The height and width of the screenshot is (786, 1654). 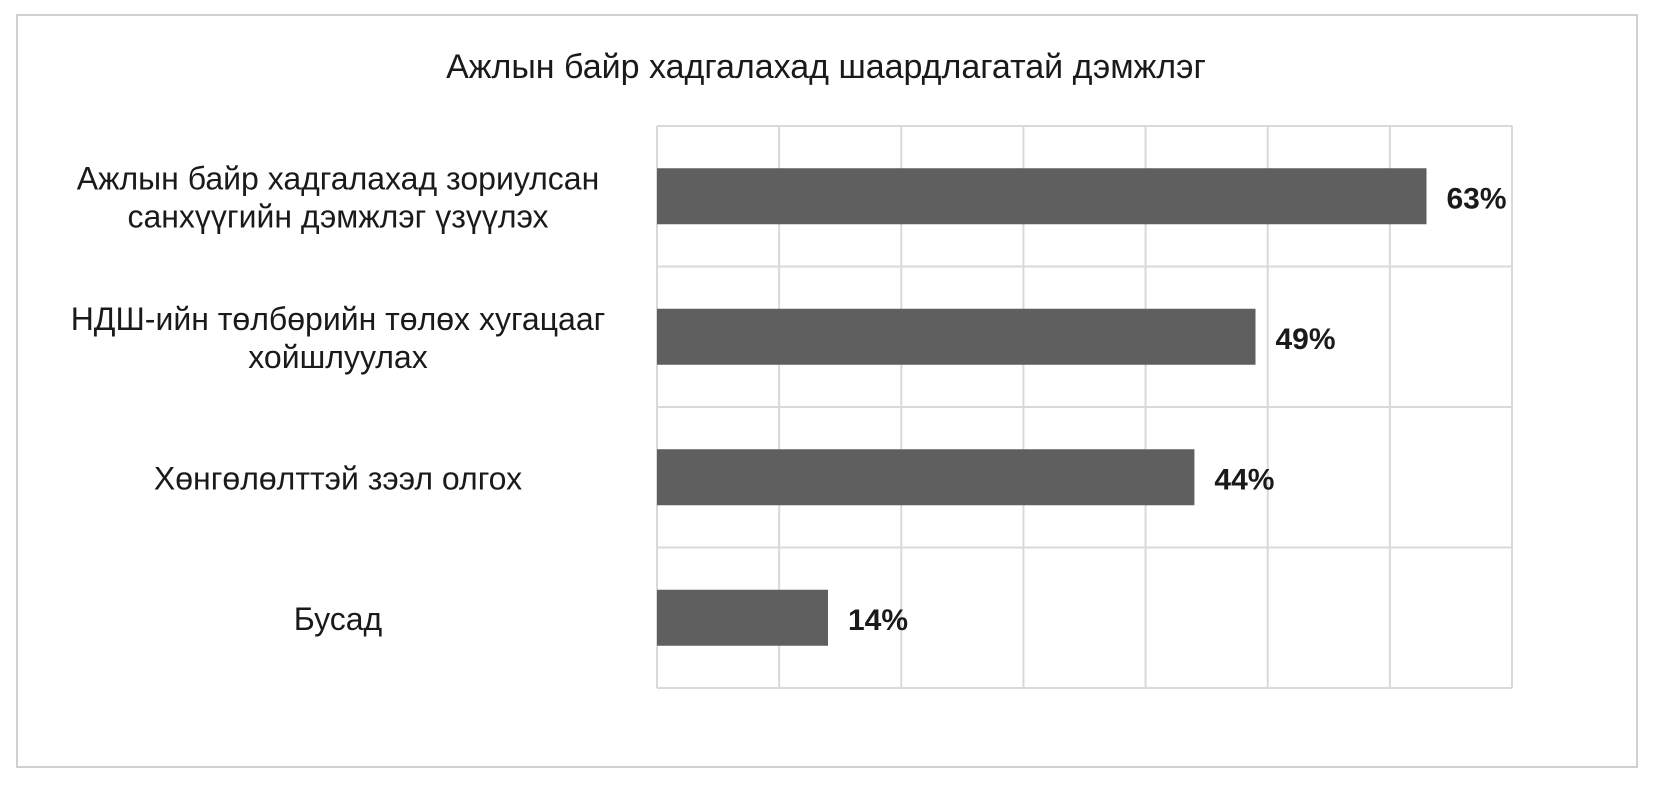 What do you see at coordinates (1306, 339) in the screenshot?
I see `data-label: 49%` at bounding box center [1306, 339].